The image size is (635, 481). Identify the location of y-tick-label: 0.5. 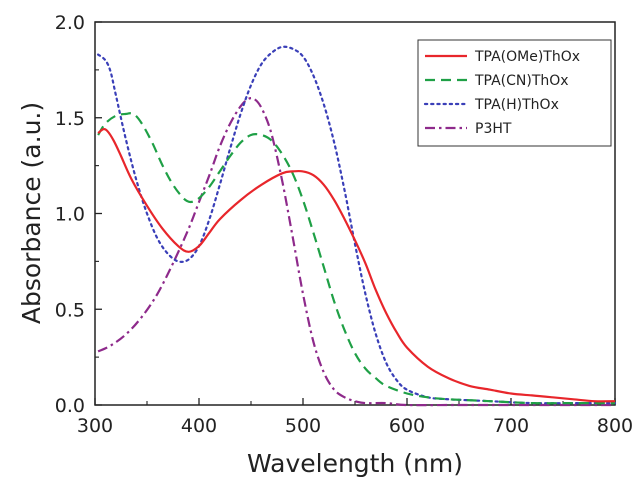
(70, 310).